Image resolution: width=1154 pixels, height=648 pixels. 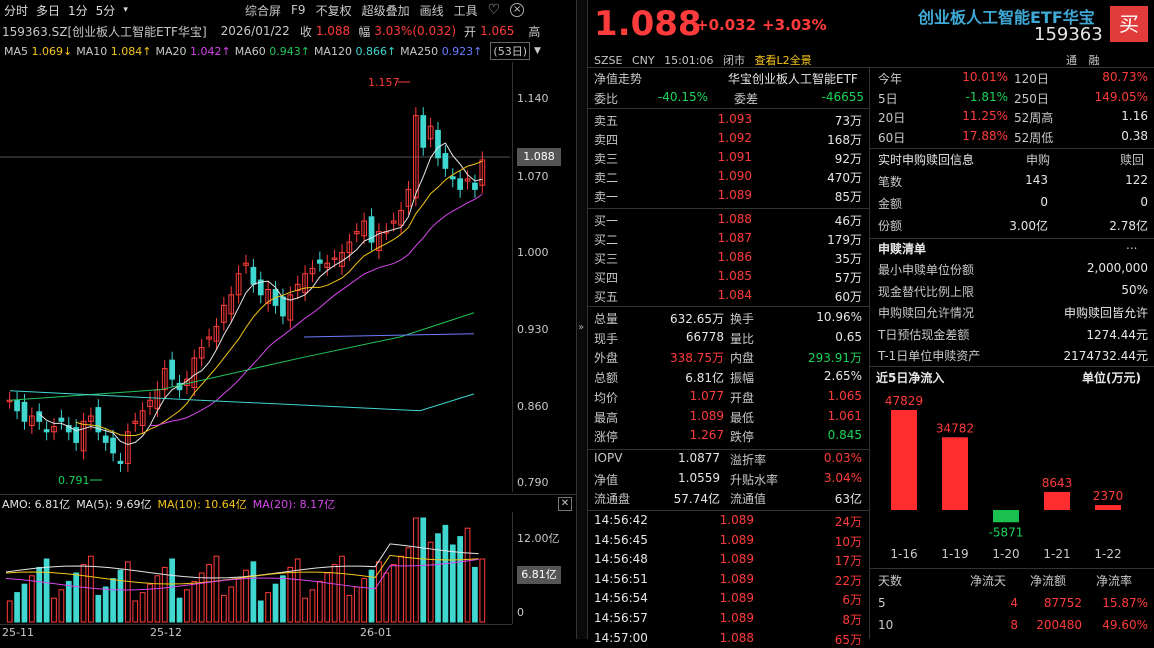 What do you see at coordinates (539, 575) in the screenshot?
I see `current-volume-tag: 6.81亿` at bounding box center [539, 575].